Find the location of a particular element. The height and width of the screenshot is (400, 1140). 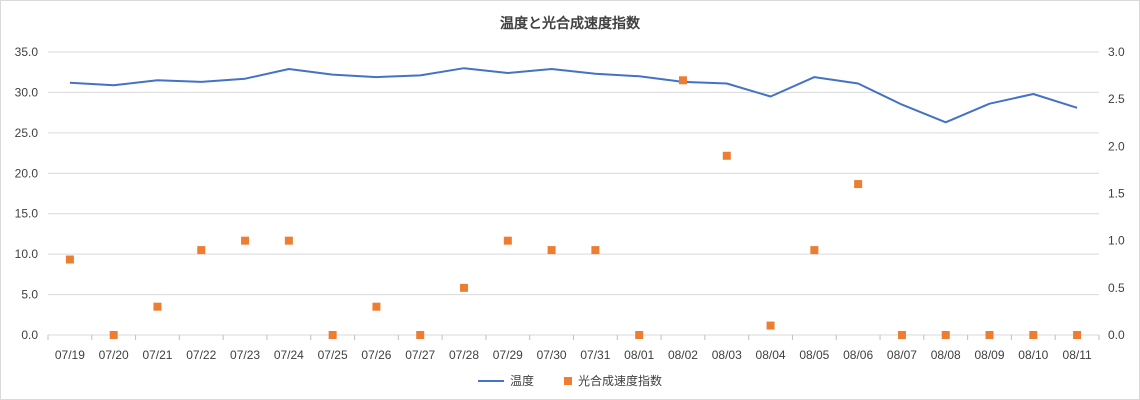

x-tick-label: 08/07 is located at coordinates (902, 355).